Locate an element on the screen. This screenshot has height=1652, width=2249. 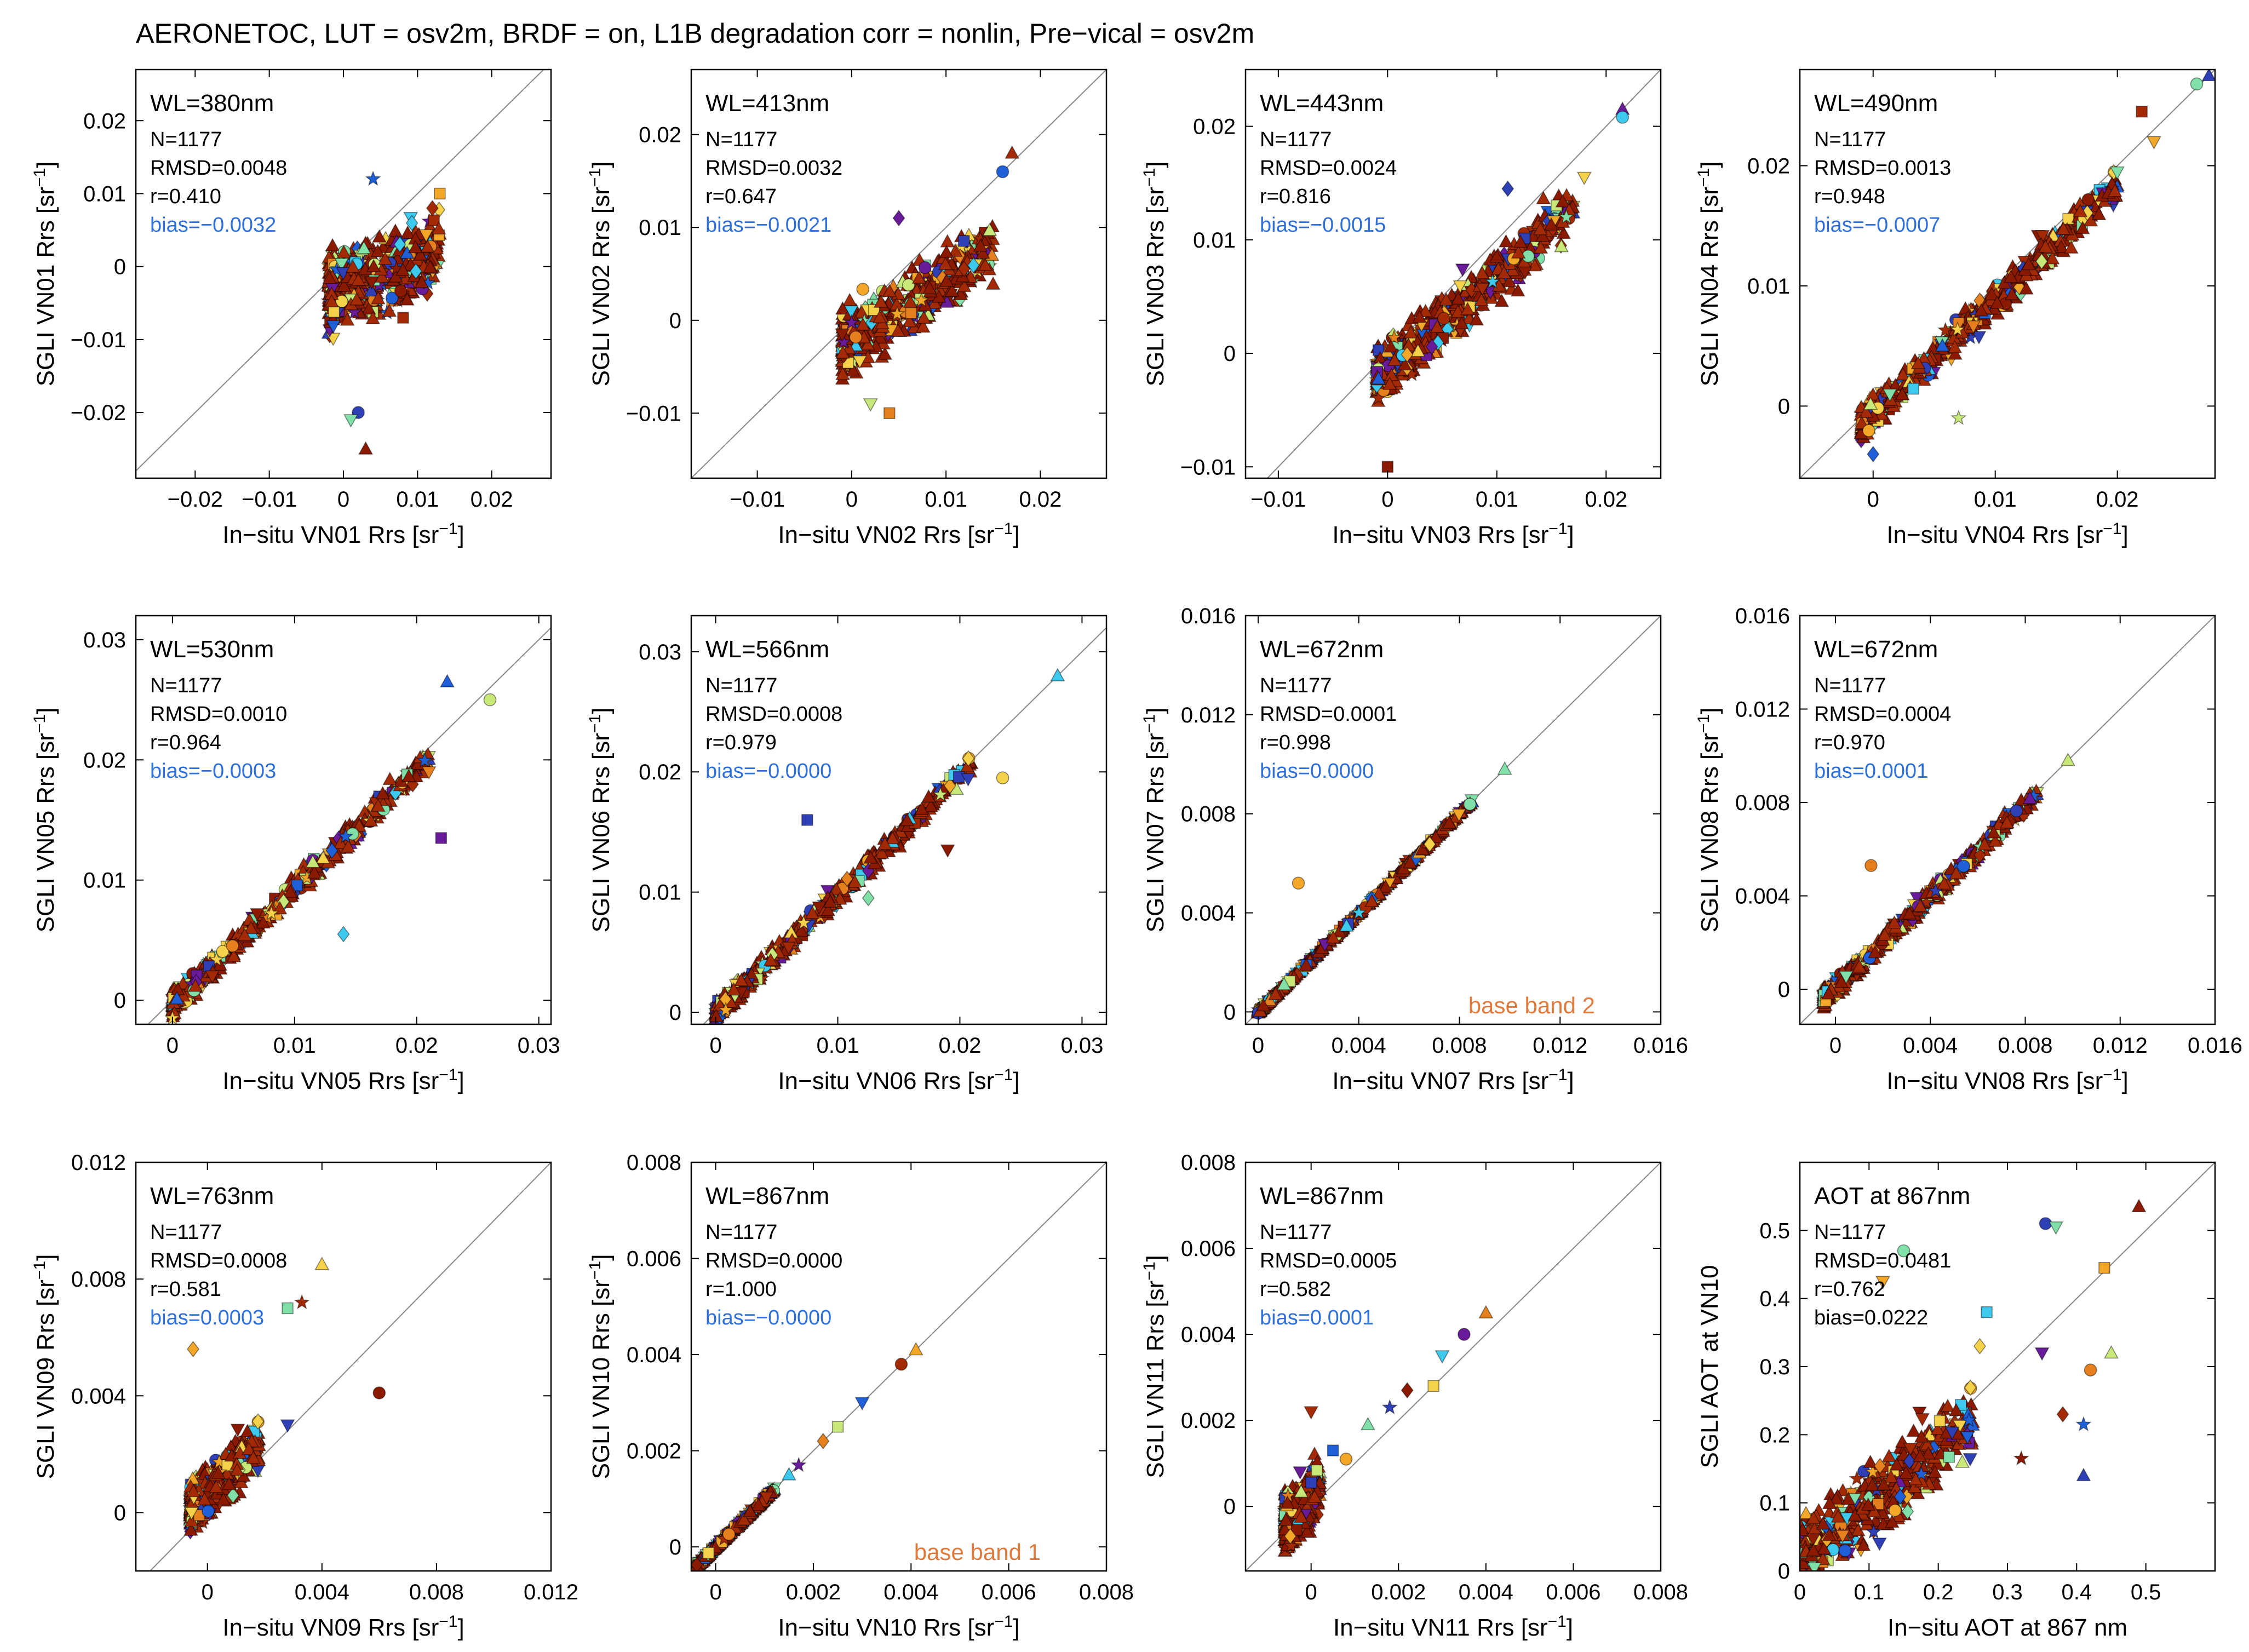
bias-value: bias=−0.0003 is located at coordinates (213, 771).